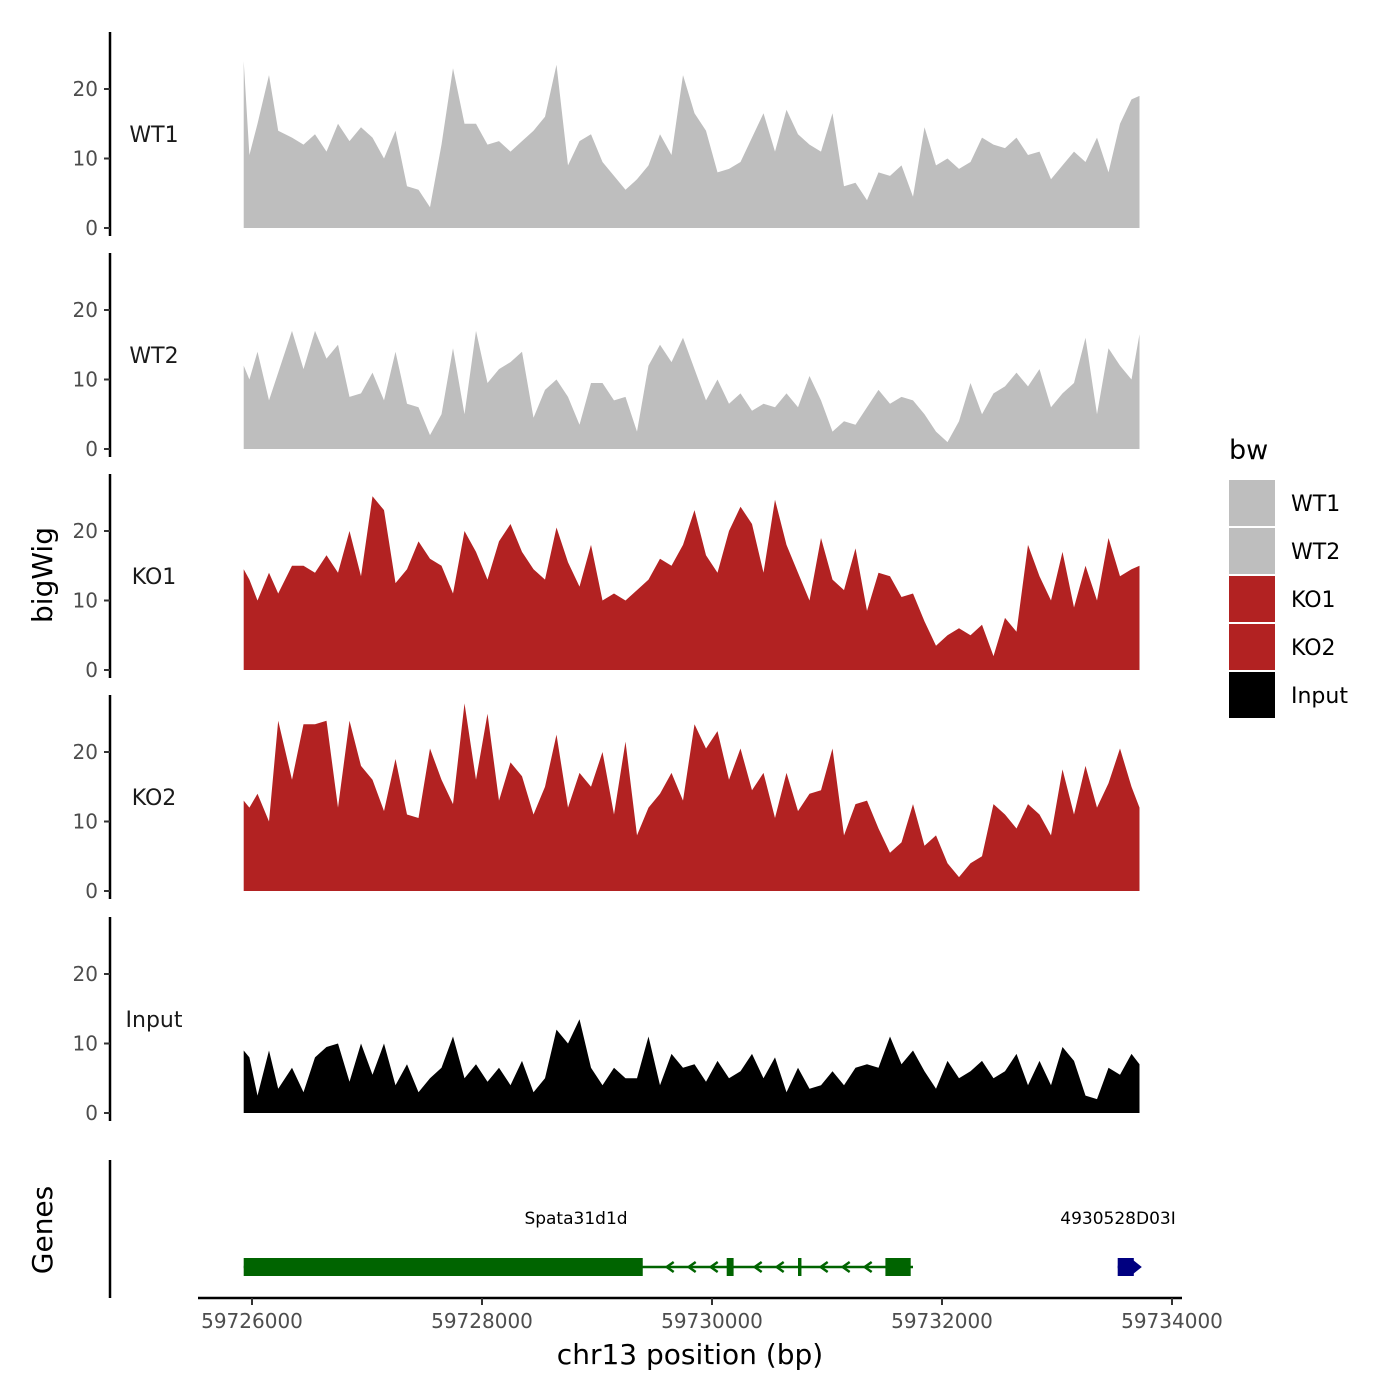 This screenshot has height=1400, width=1400. Describe the element at coordinates (1288, 576) in the screenshot. I see `legend: bw WT1 WT2 KO1 KO2 Input` at that location.